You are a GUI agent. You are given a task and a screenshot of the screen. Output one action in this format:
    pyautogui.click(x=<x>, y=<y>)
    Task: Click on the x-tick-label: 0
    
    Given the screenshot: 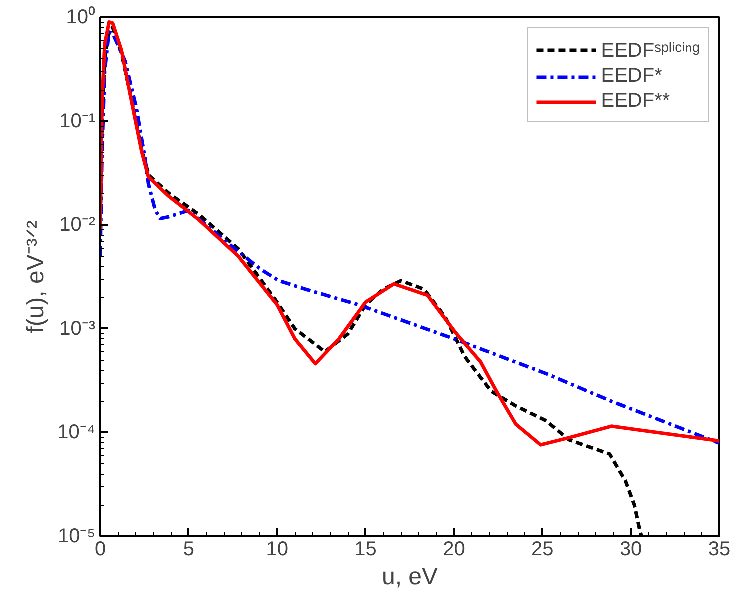 What is the action you would take?
    pyautogui.click(x=100, y=549)
    